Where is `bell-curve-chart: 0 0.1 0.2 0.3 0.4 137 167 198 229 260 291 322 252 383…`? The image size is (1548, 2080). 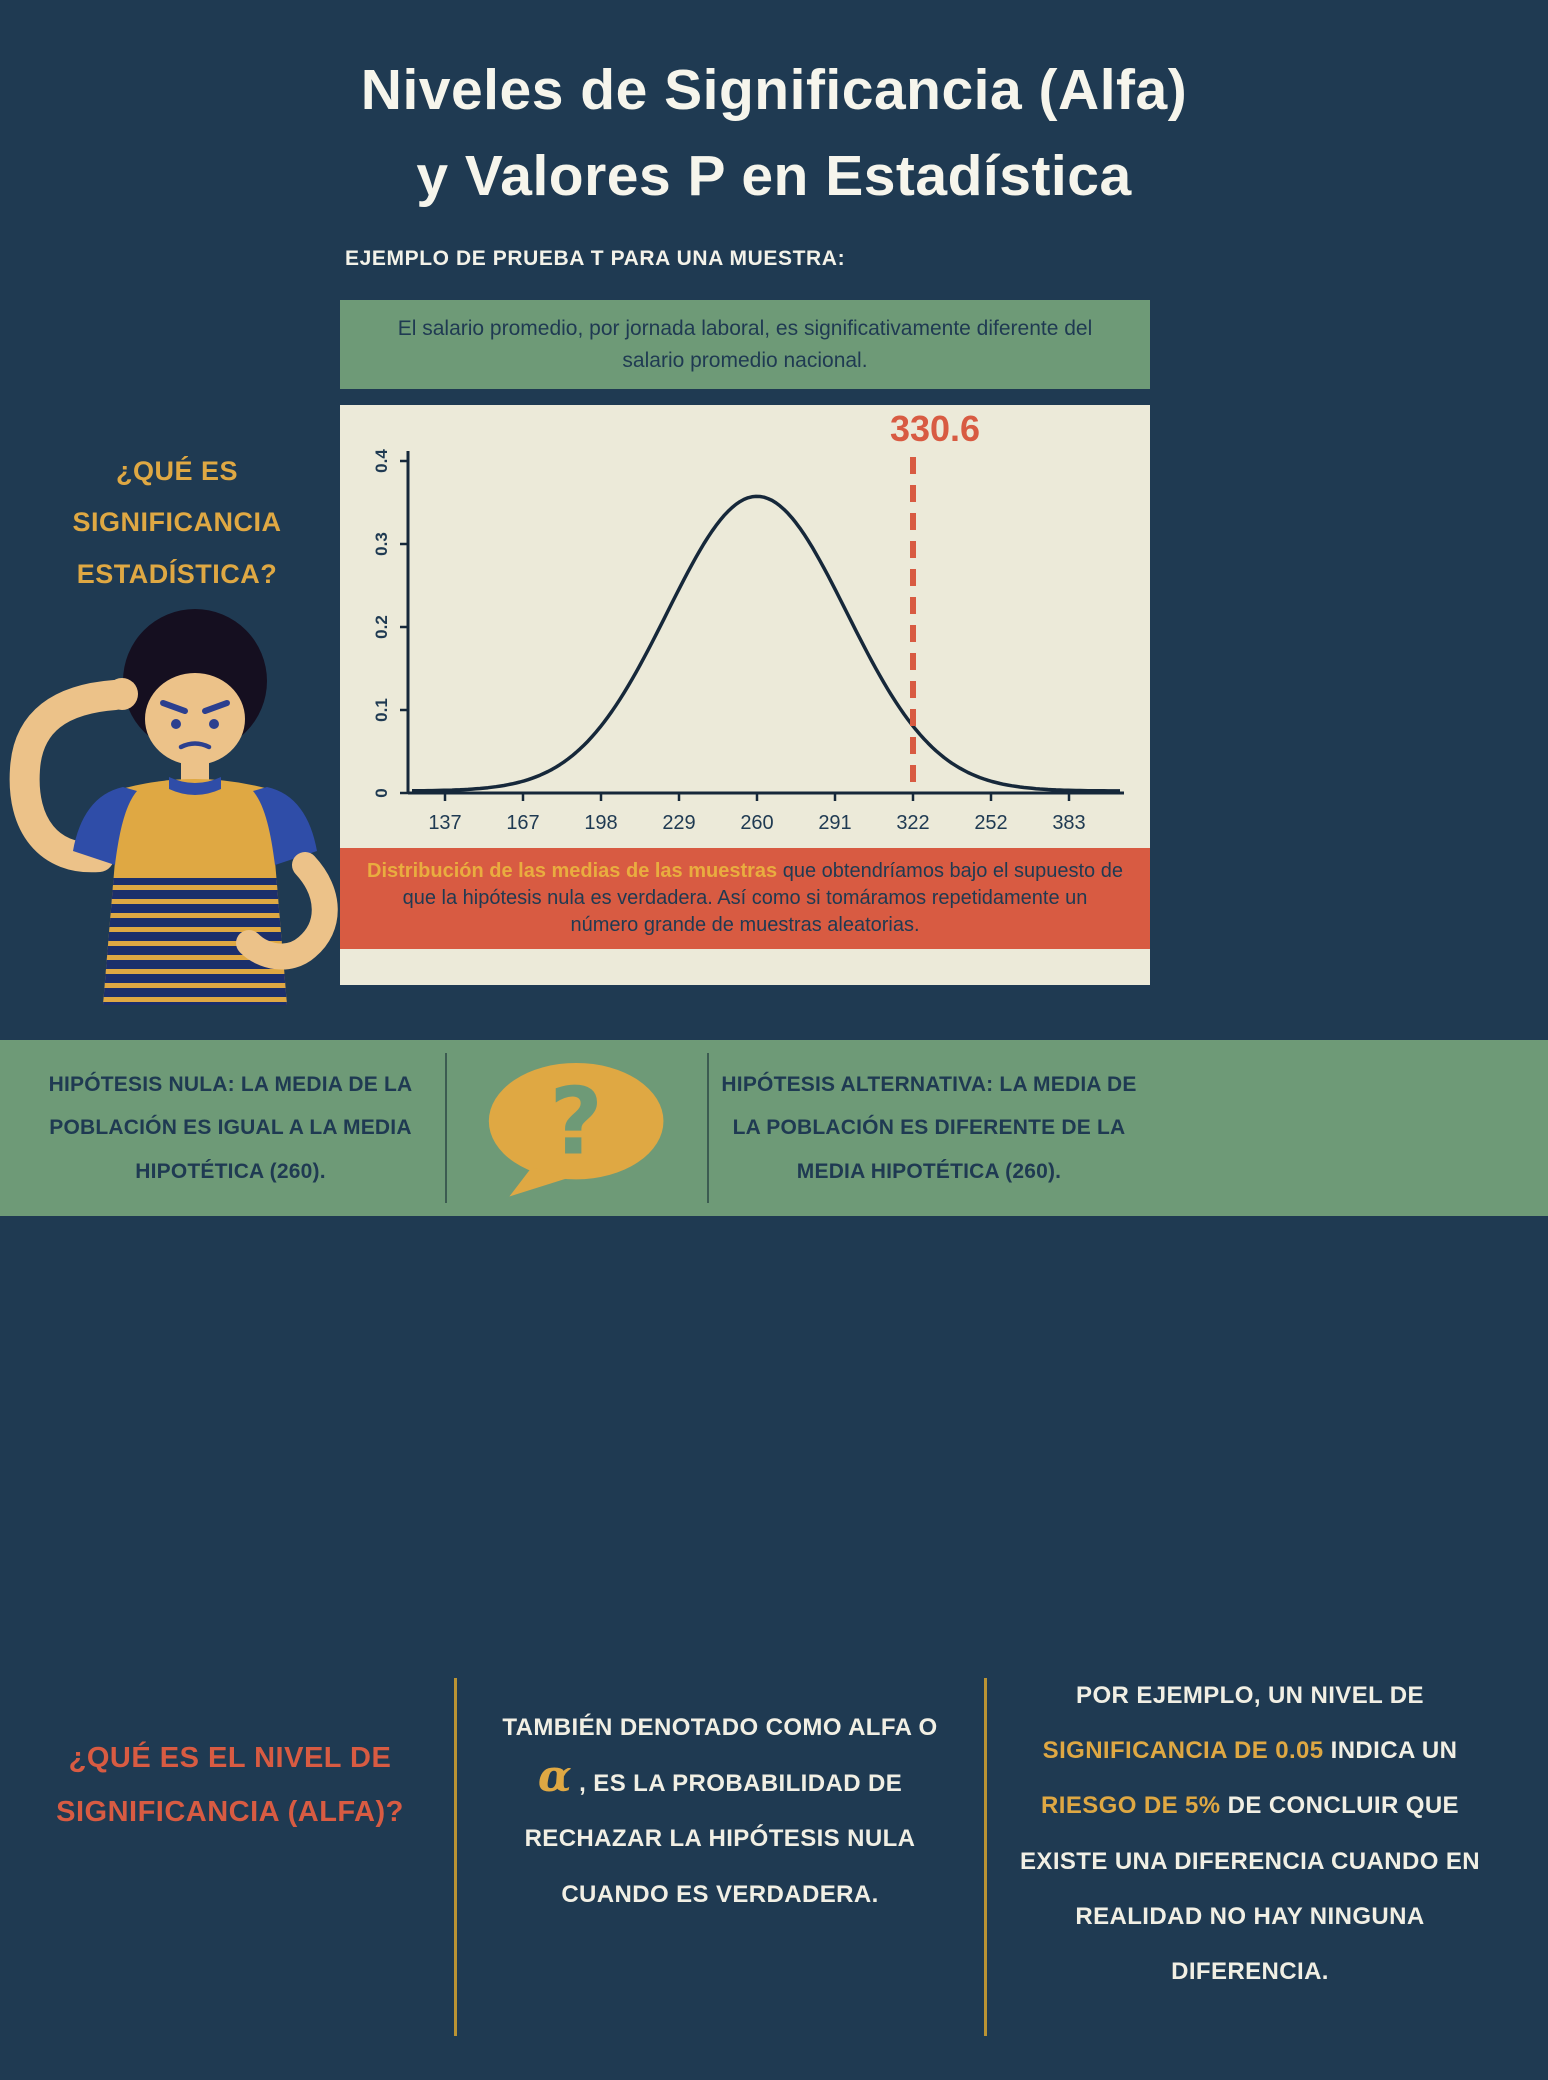 bell-curve-chart: 0 0.1 0.2 0.3 0.4 137 167 198 229 260 291 322 252 383… is located at coordinates (748, 621).